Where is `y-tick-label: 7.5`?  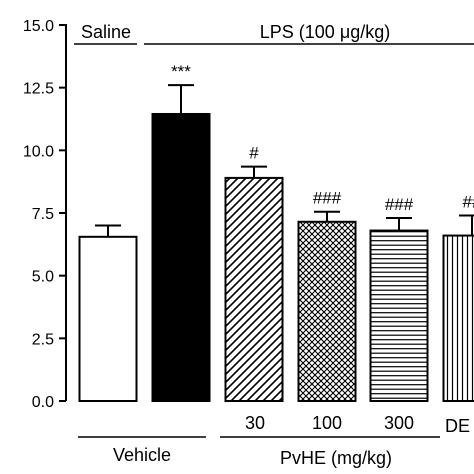
y-tick-label: 7.5 is located at coordinates (43, 214).